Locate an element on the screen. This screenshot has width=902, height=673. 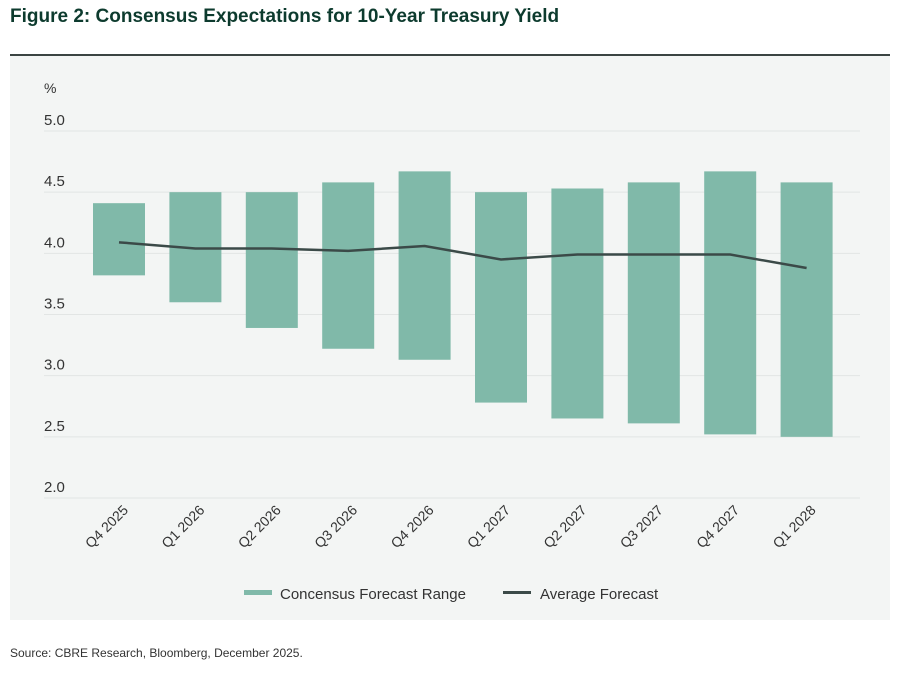
x-tick-label: Q3 2026 is located at coordinates (335, 526).